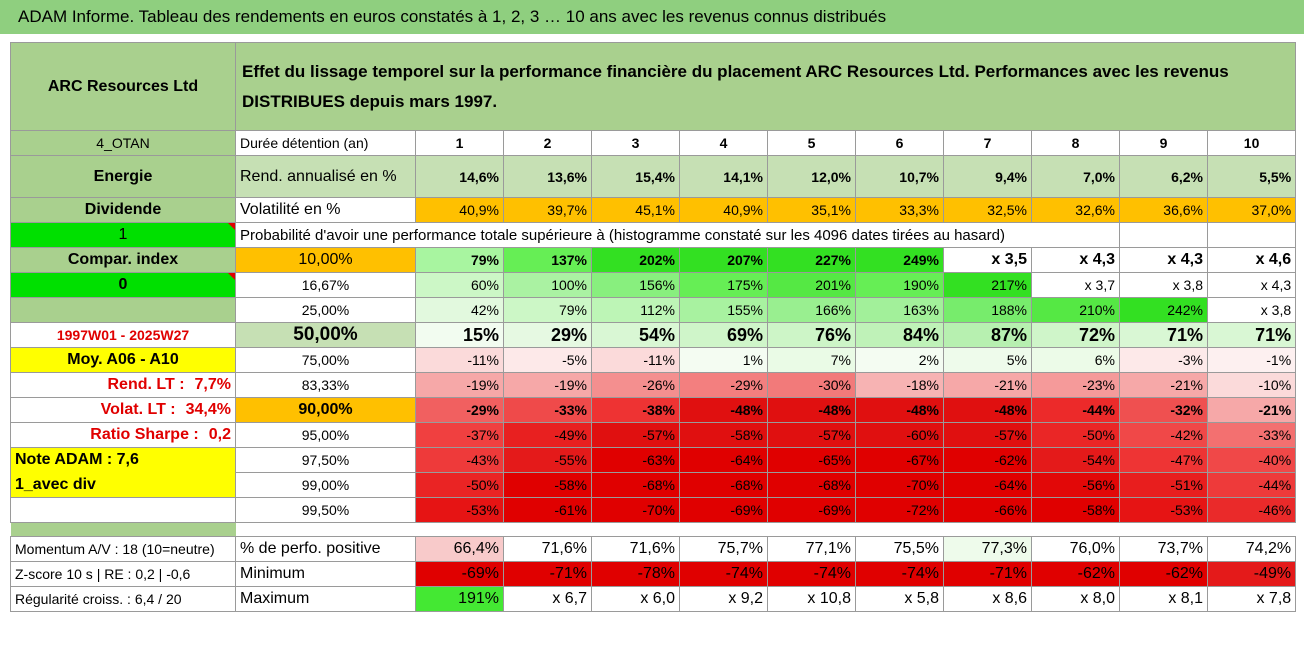 This screenshot has width=1304, height=653. What do you see at coordinates (1251, 510) in the screenshot?
I see `probability-cell: -46%` at bounding box center [1251, 510].